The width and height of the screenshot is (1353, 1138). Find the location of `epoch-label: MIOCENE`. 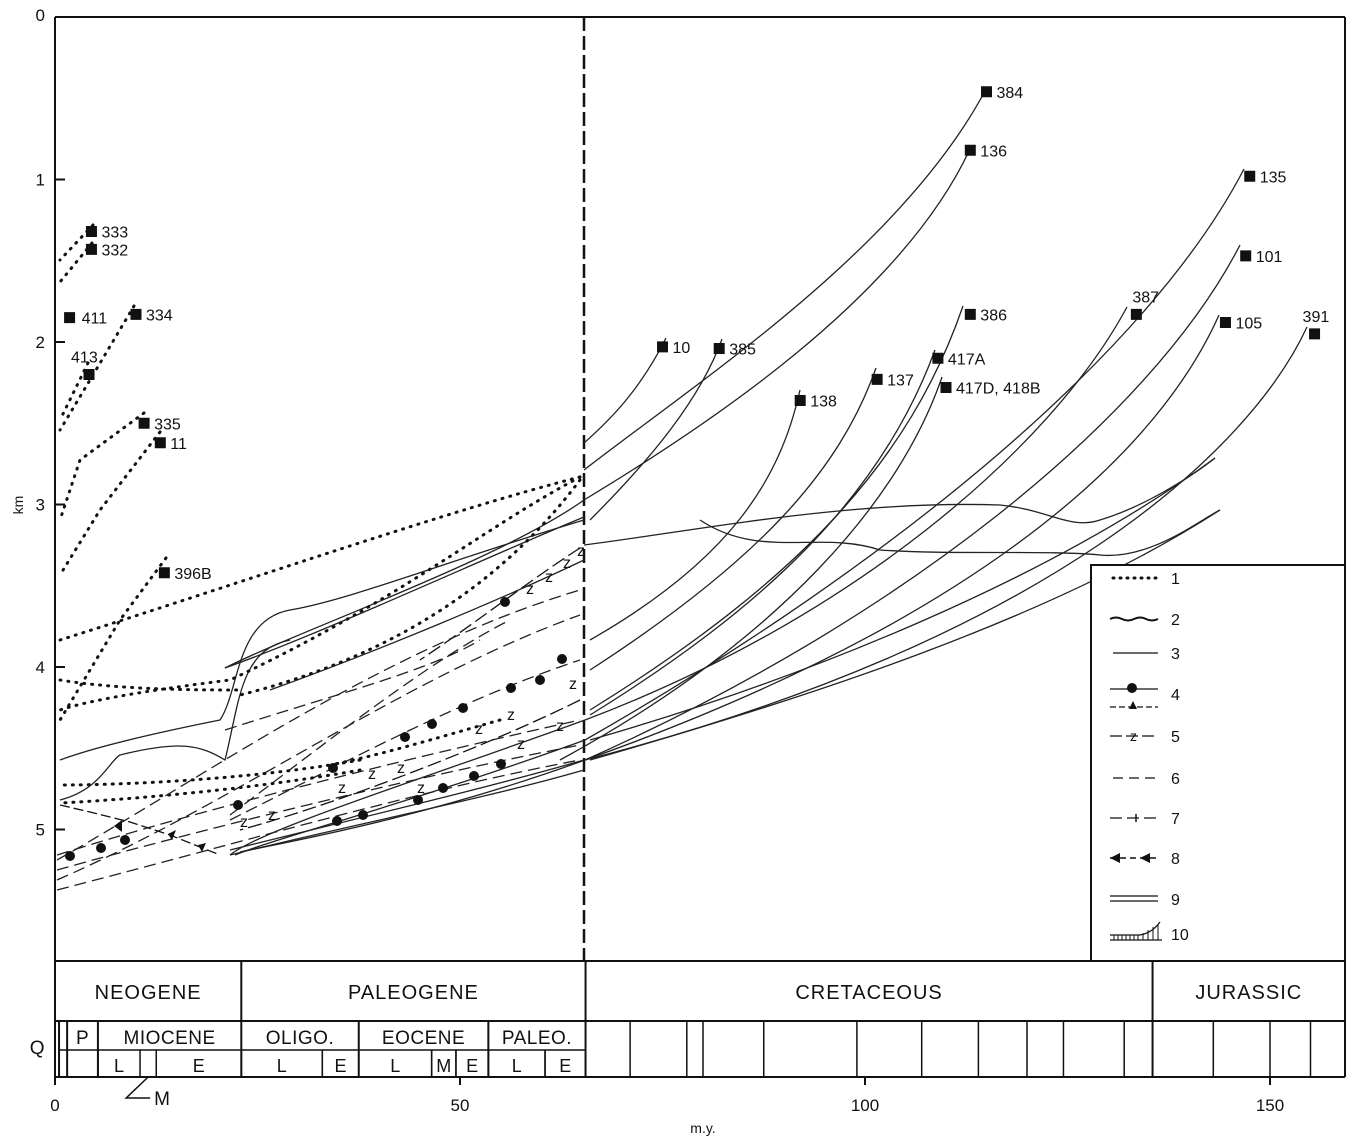

epoch-label: MIOCENE is located at coordinates (170, 1038).